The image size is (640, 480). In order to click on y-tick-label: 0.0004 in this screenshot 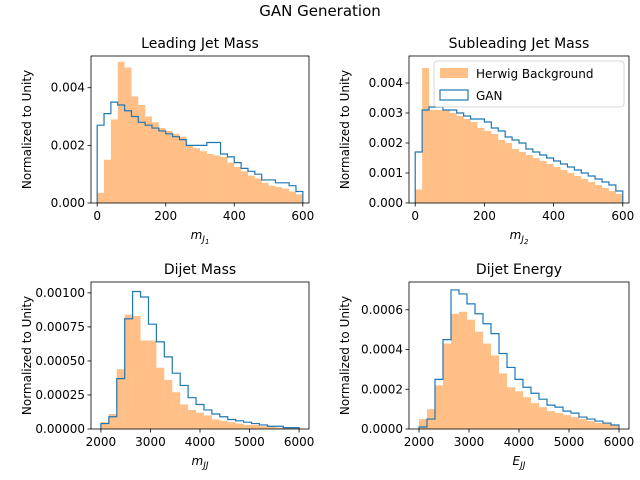, I will do `click(382, 350)`.